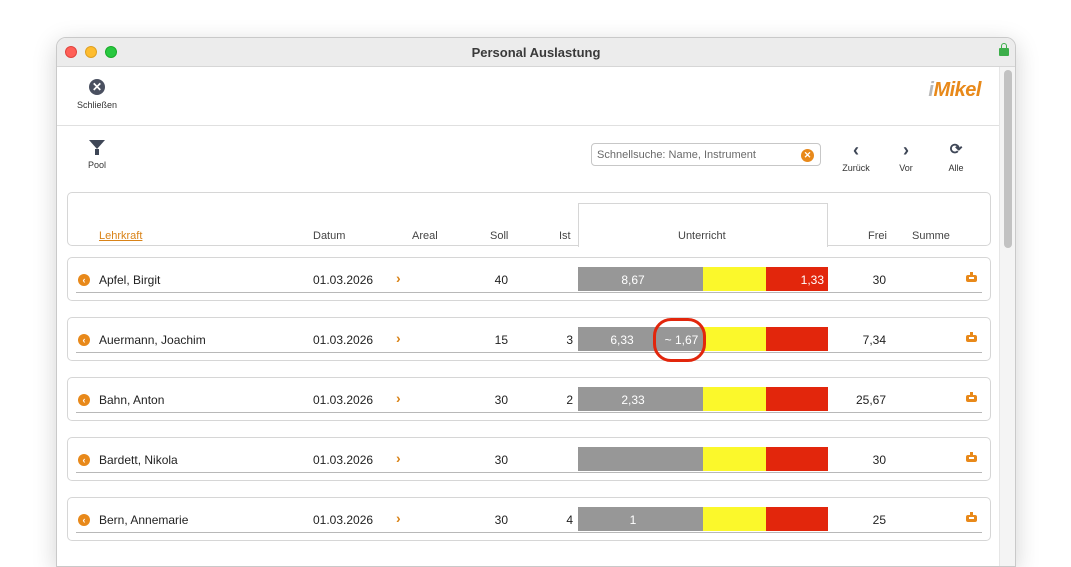 This screenshot has height=567, width=1071. Describe the element at coordinates (529, 519) in the screenshot. I see `table-row: ‹ Bern, Annemarie 01.03.2026 › 30 4 1 25` at that location.